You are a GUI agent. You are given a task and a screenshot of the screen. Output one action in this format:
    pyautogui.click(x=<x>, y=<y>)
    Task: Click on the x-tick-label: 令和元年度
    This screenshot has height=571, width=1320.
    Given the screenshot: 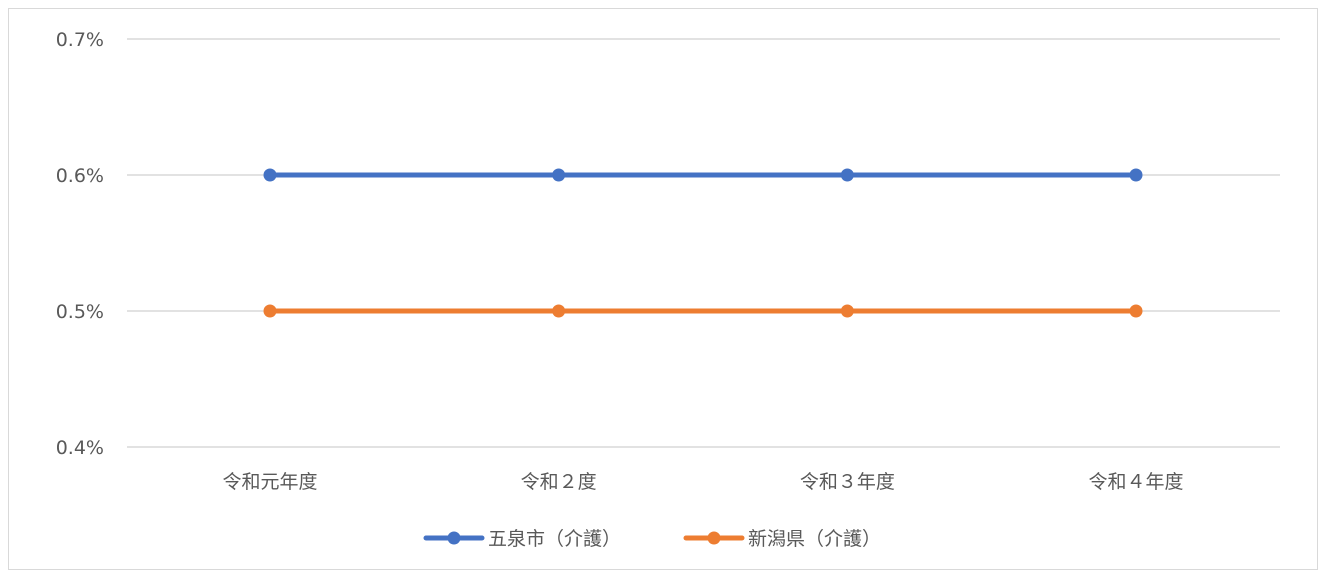 What is the action you would take?
    pyautogui.click(x=269, y=482)
    